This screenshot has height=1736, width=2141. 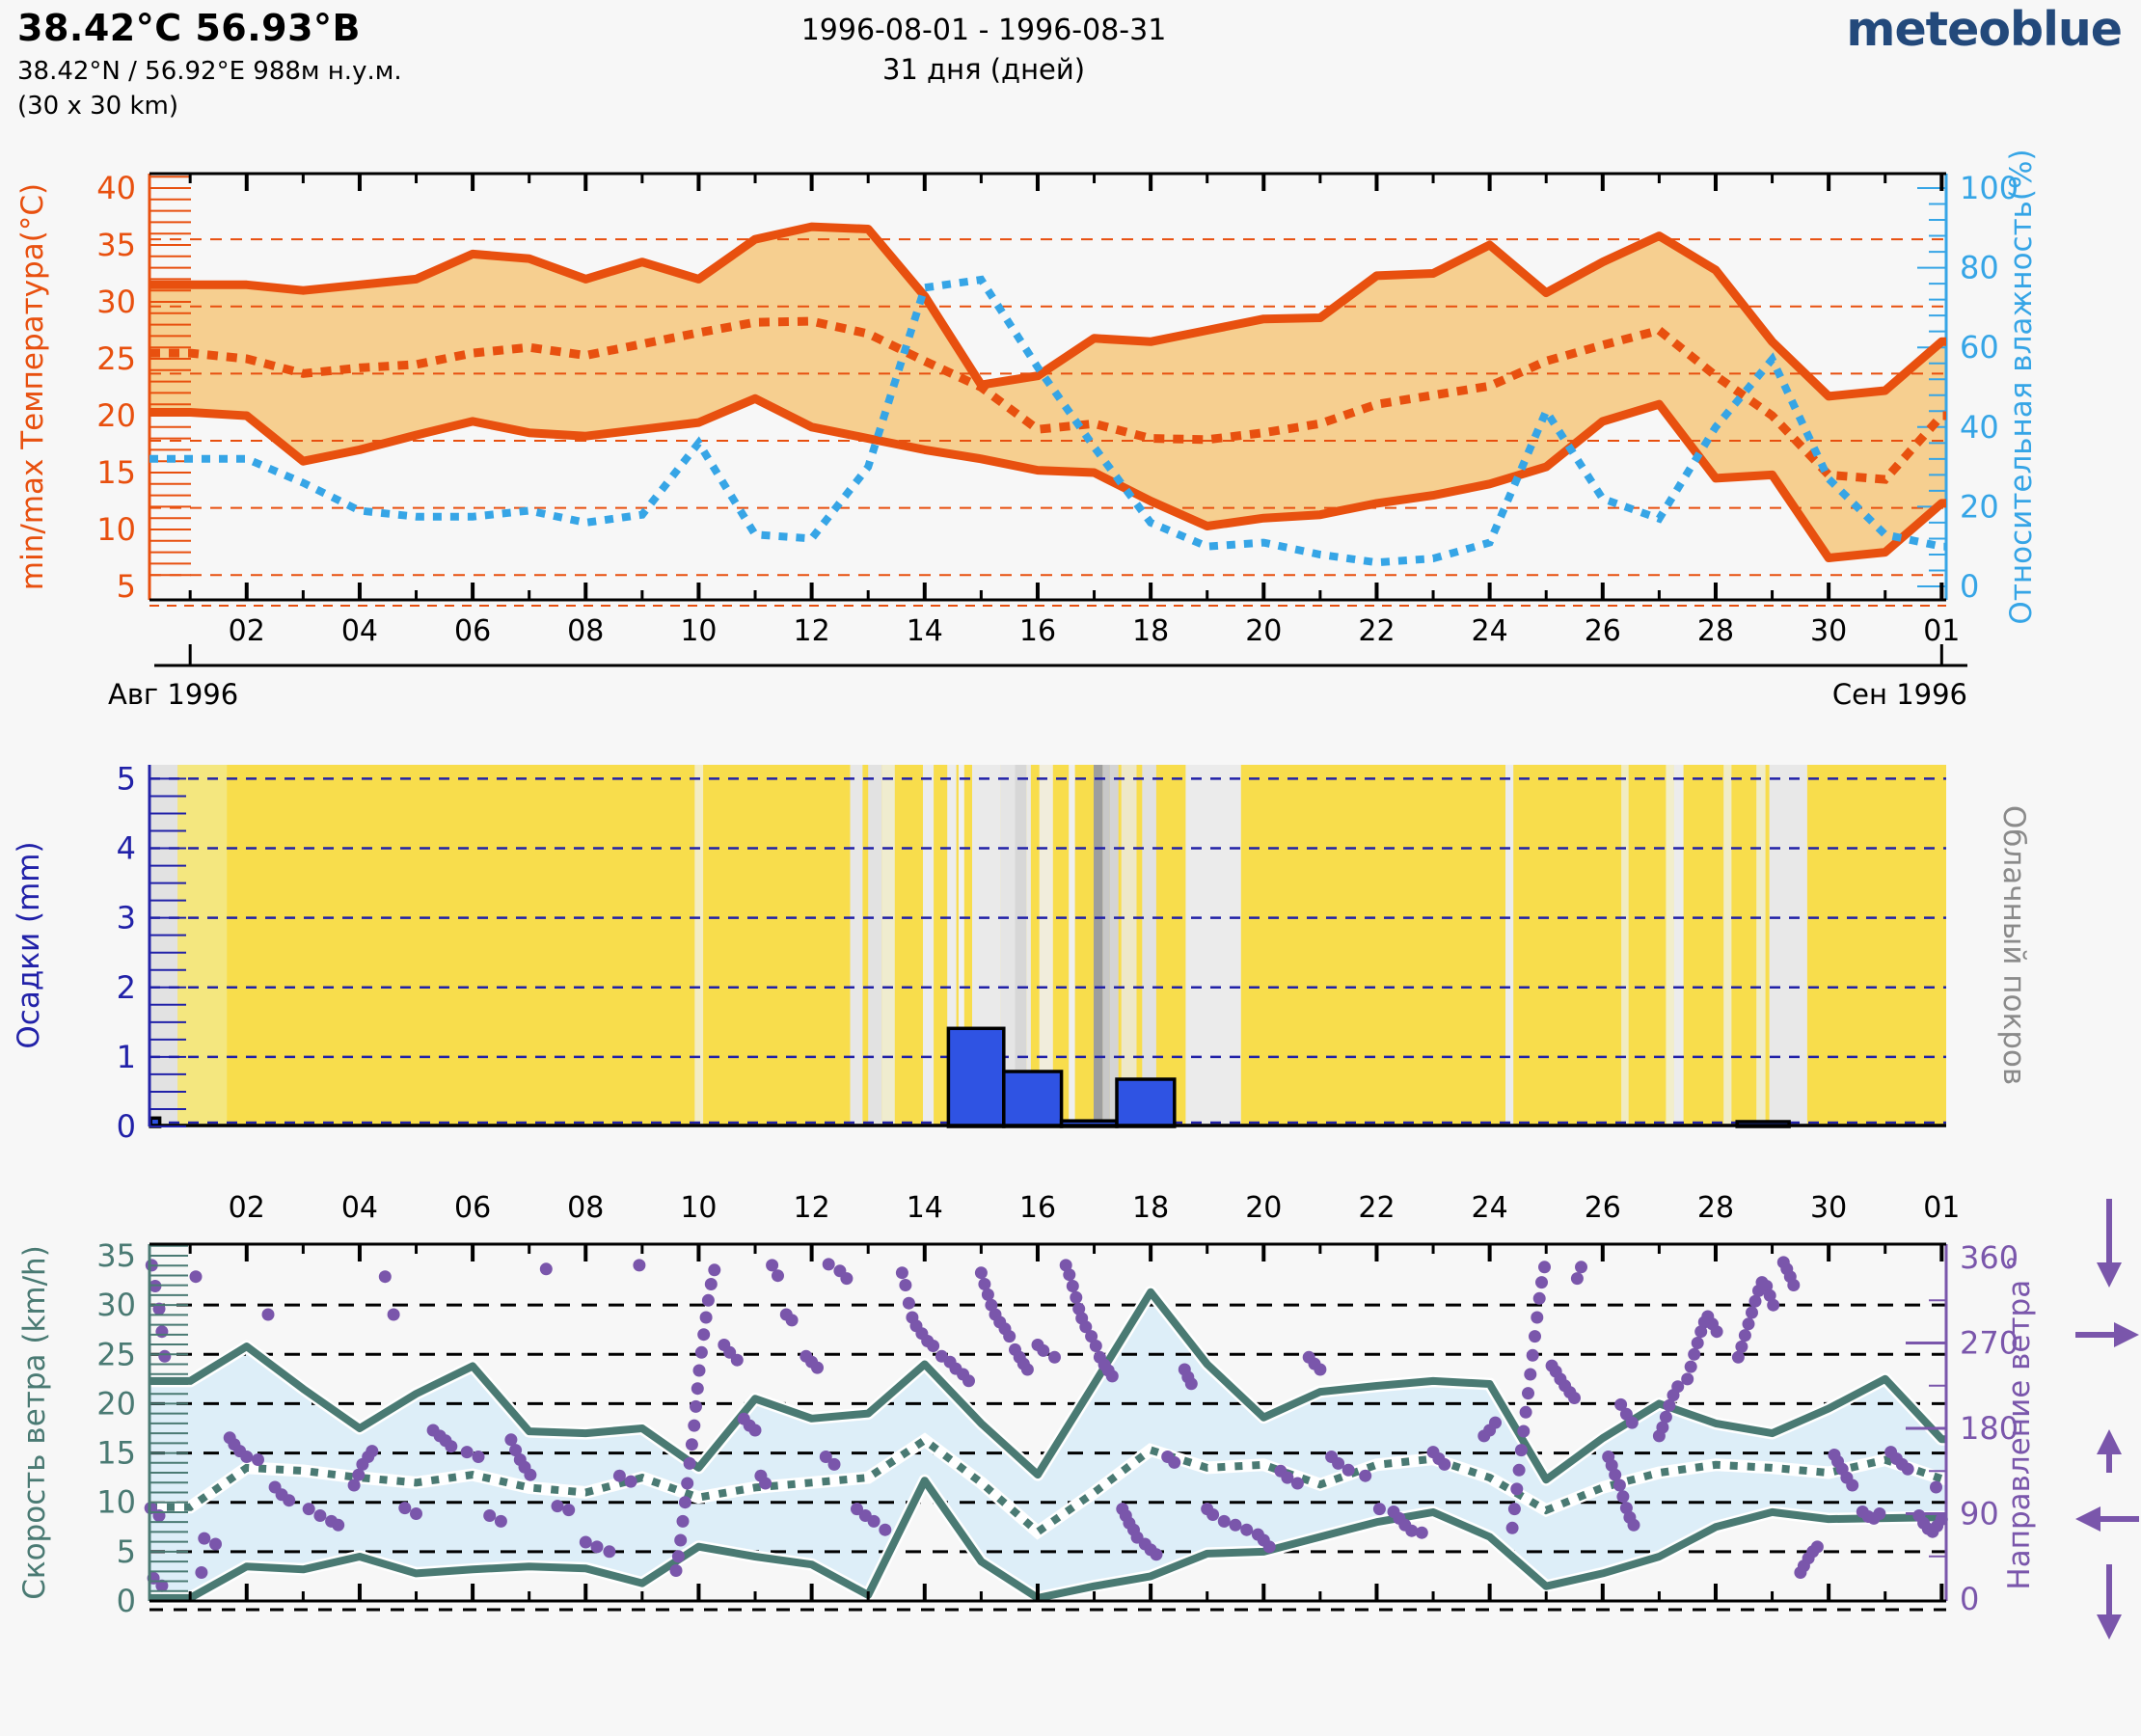 I want to click on svg-text: 26, so click(x=1603, y=1208).